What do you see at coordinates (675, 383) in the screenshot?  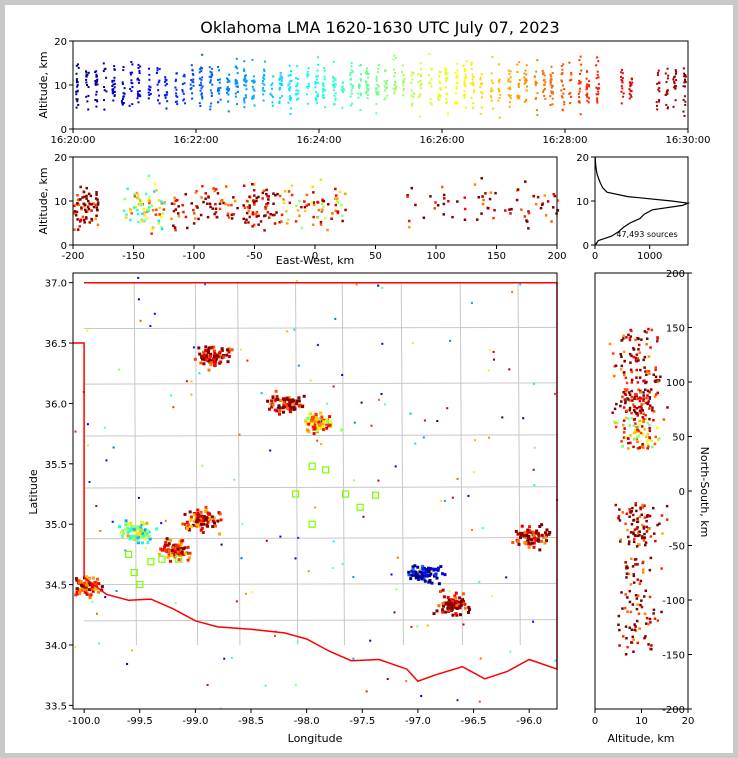 I see `ns-height-ytick-label: 100` at bounding box center [675, 383].